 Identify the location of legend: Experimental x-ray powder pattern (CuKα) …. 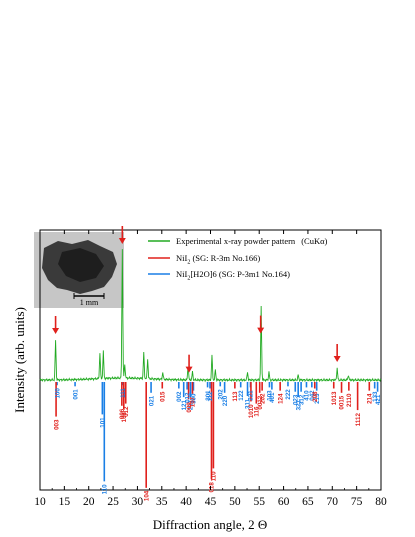
(238, 259).